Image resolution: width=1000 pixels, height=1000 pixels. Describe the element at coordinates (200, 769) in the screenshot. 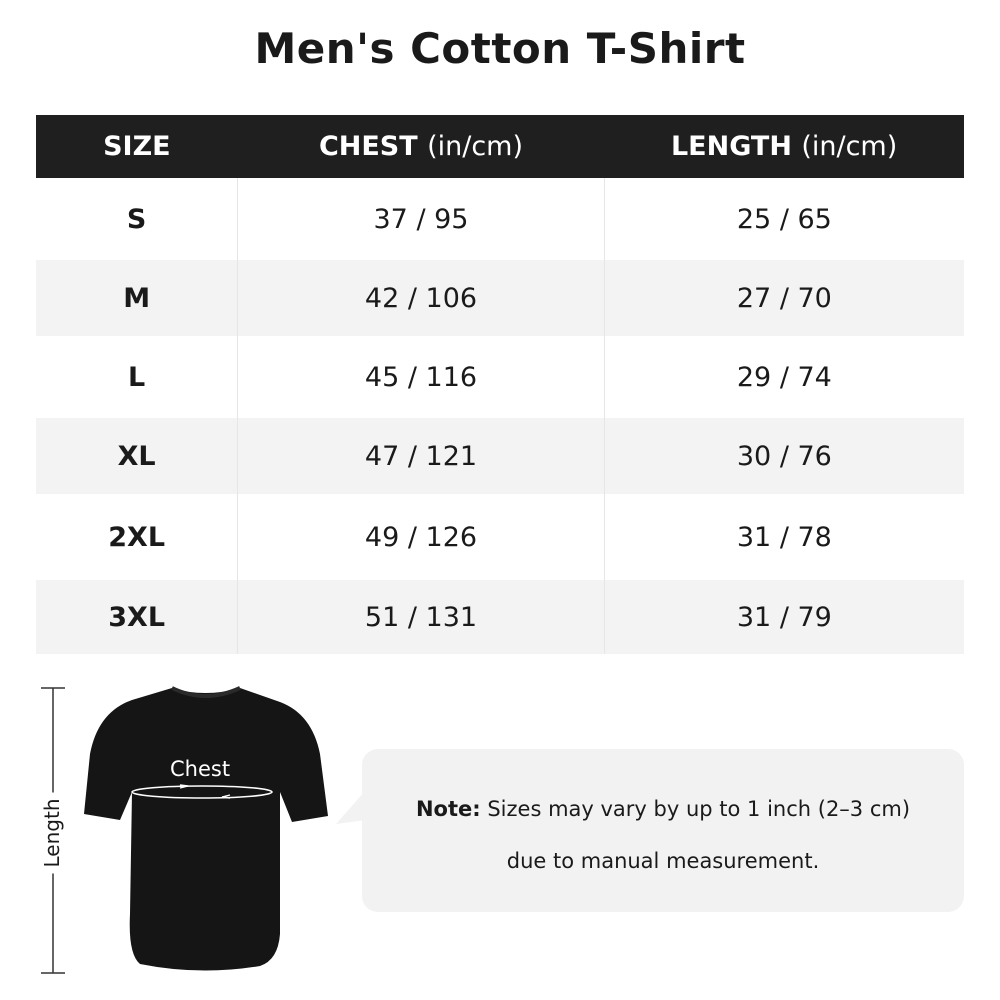

I see `chest-label: Chest` at that location.